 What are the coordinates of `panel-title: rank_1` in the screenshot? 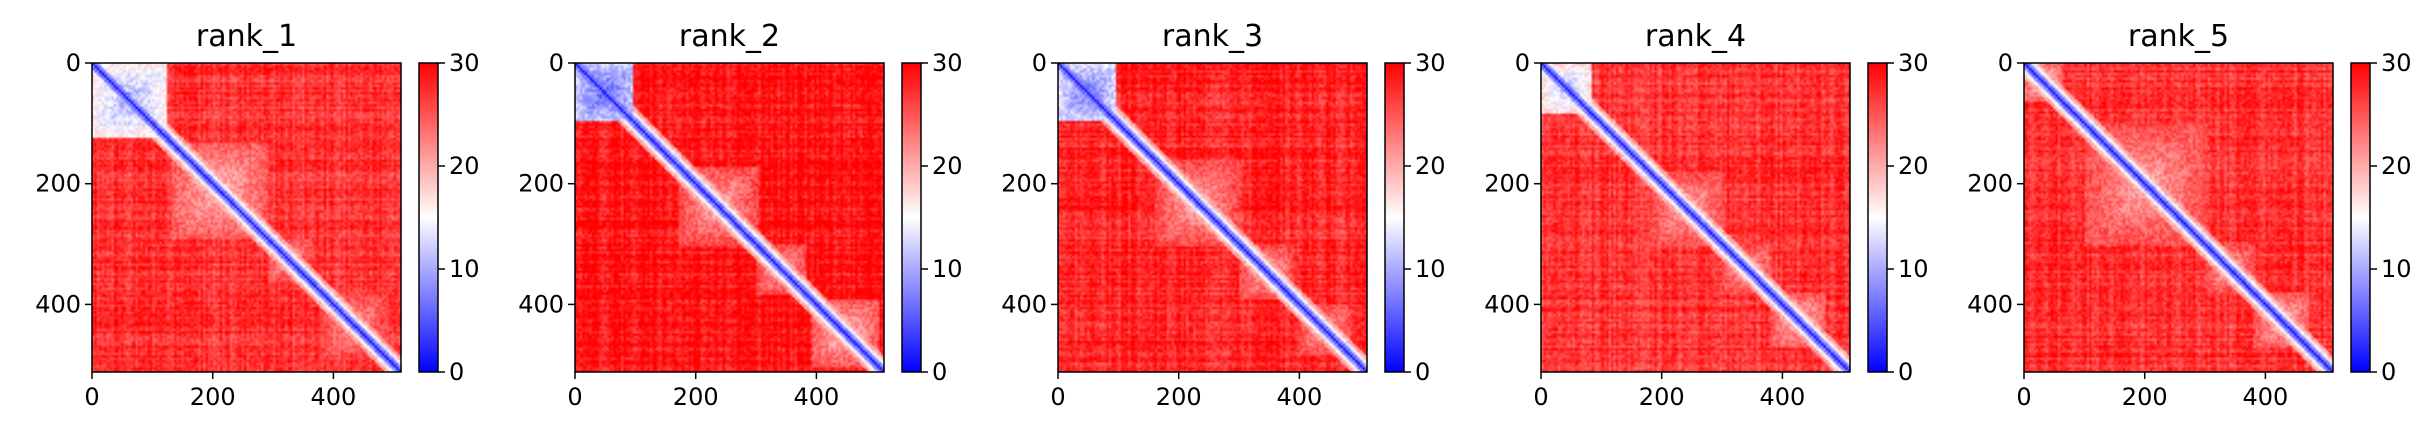 It's located at (246, 36).